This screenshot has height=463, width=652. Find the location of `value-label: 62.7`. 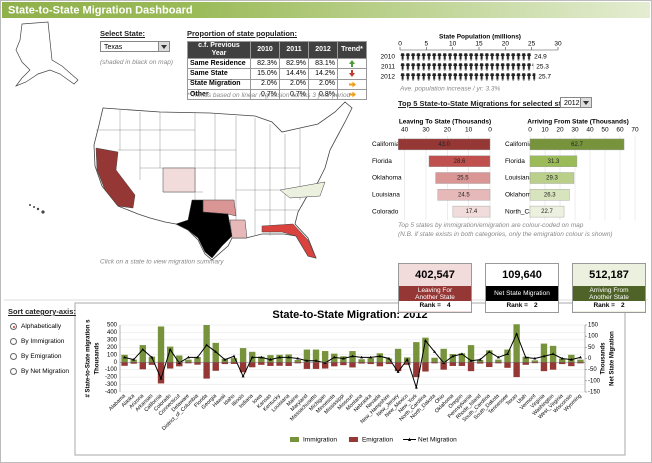

value-label: 62.7 is located at coordinates (577, 145).